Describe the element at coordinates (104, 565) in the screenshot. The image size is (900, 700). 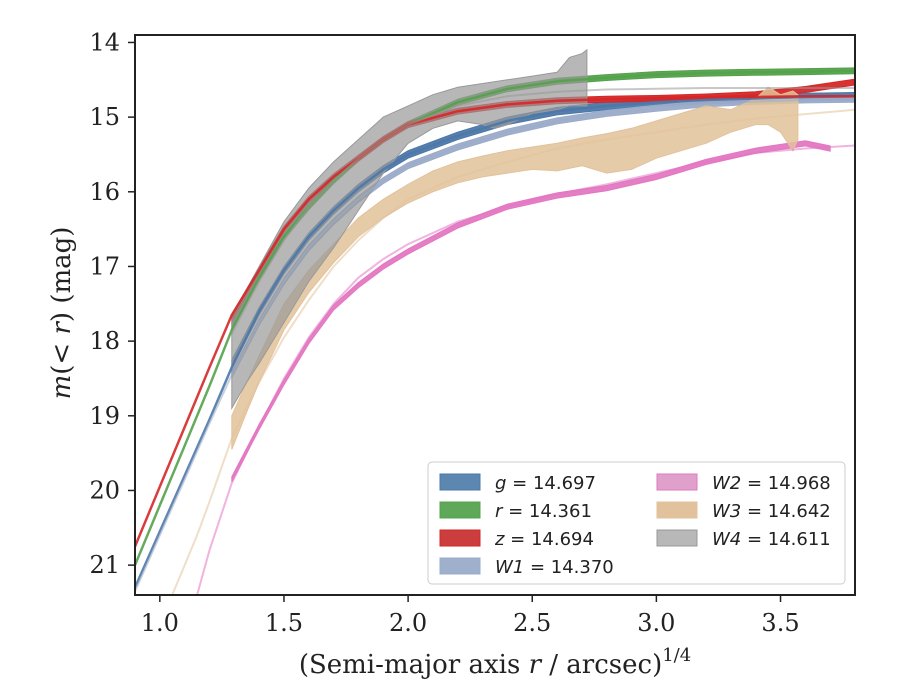
I see `y-tick-label: 21` at that location.